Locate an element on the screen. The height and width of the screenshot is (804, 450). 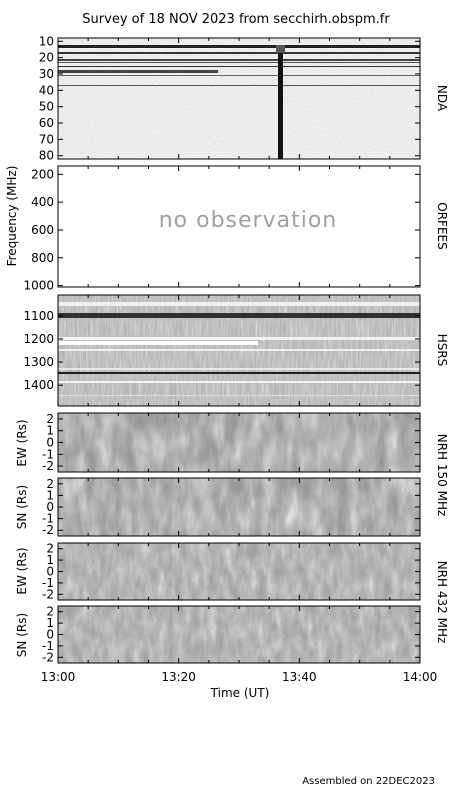
y-tick-label-0-6: 70 is located at coordinates (46, 139).